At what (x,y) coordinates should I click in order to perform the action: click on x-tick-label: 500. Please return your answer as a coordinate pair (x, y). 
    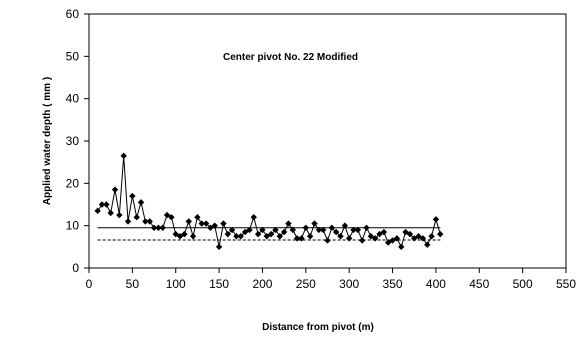
    Looking at the image, I should click on (523, 284).